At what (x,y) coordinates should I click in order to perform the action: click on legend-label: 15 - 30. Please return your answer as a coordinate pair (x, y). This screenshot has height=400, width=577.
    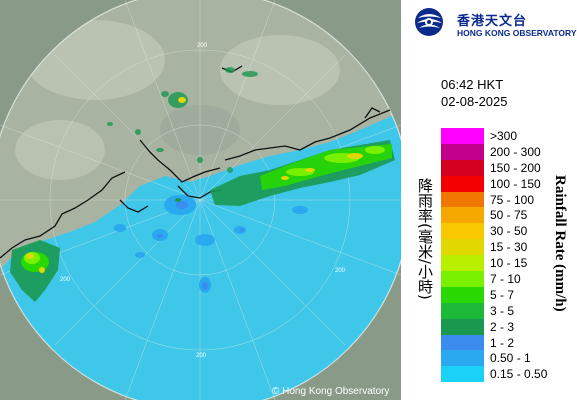
    Looking at the image, I should click on (509, 247).